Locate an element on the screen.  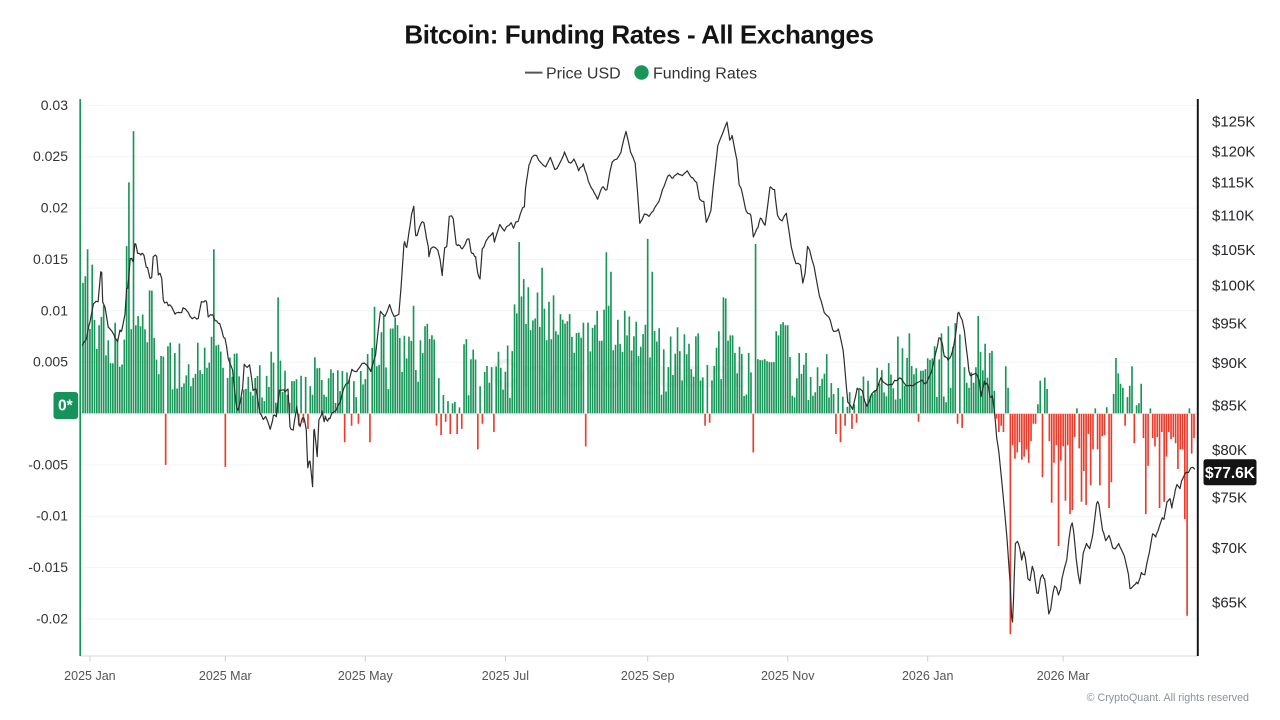
svg-text: $100K is located at coordinates (1233, 286).